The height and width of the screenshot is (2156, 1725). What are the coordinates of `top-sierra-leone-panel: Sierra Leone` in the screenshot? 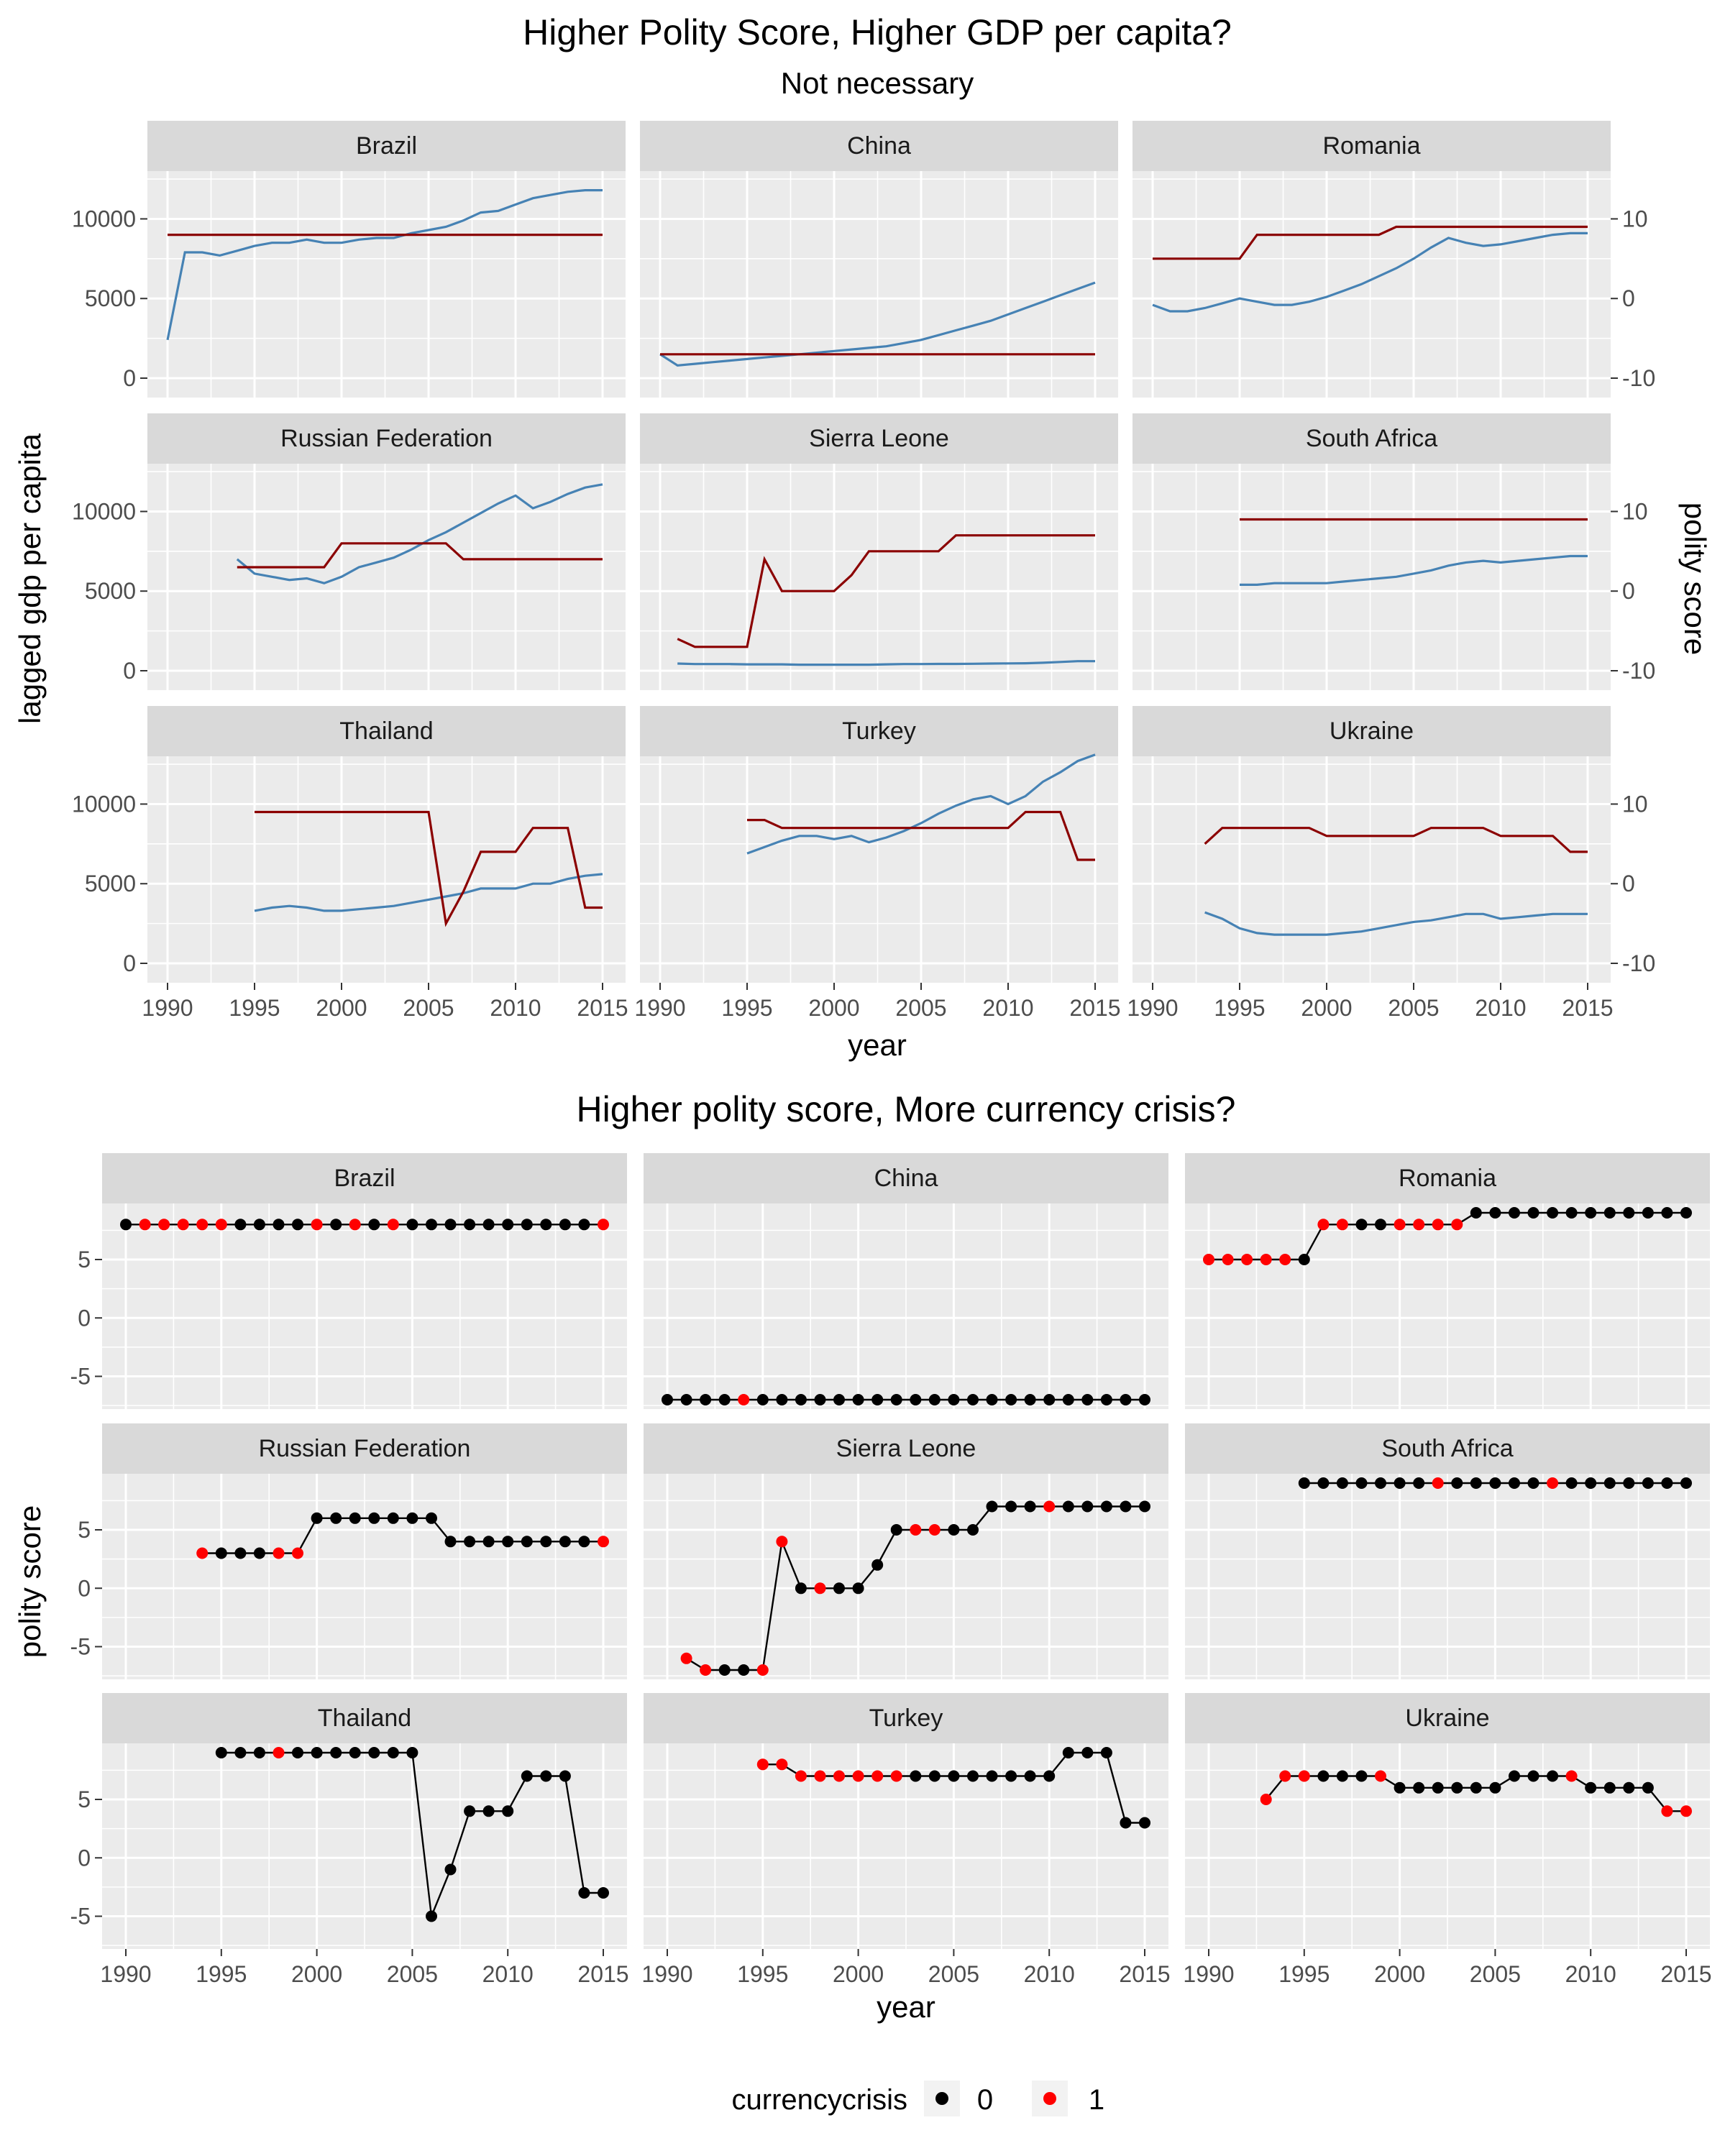 It's located at (879, 551).